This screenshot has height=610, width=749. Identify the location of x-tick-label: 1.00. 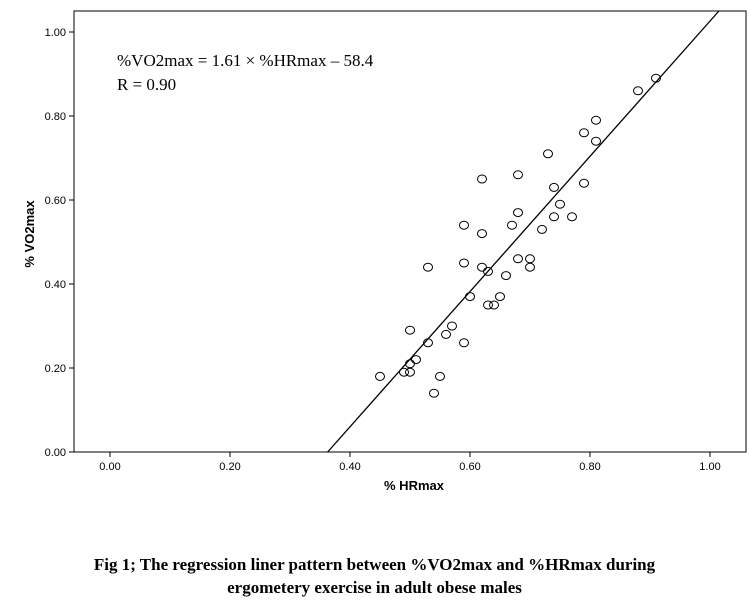
(709, 467).